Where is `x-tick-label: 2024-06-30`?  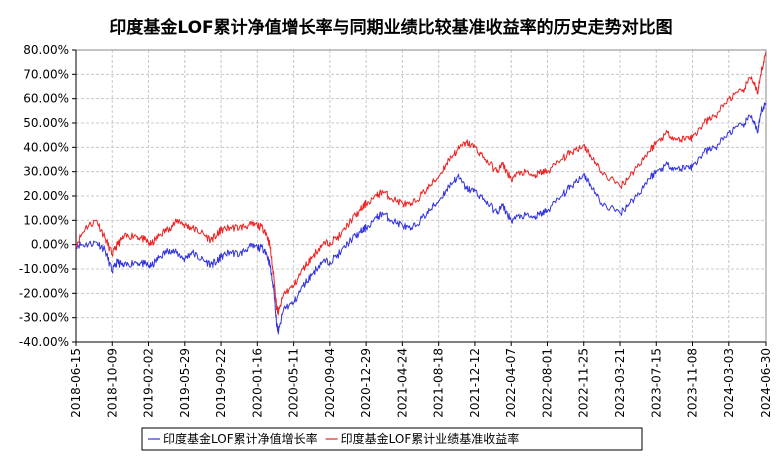 x-tick-label: 2024-06-30 is located at coordinates (766, 383).